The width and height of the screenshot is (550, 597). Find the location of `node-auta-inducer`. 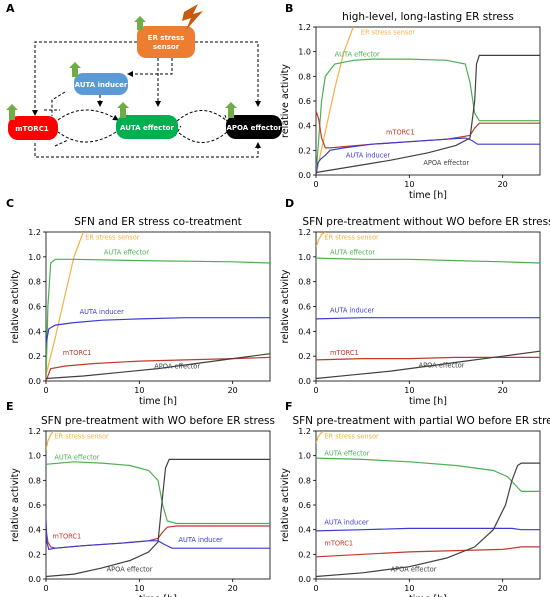

node-auta-inducer is located at coordinates (101, 84).